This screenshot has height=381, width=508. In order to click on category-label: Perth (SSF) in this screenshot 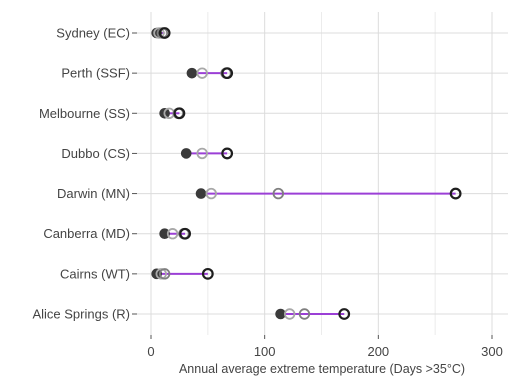, I will do `click(95, 73)`.